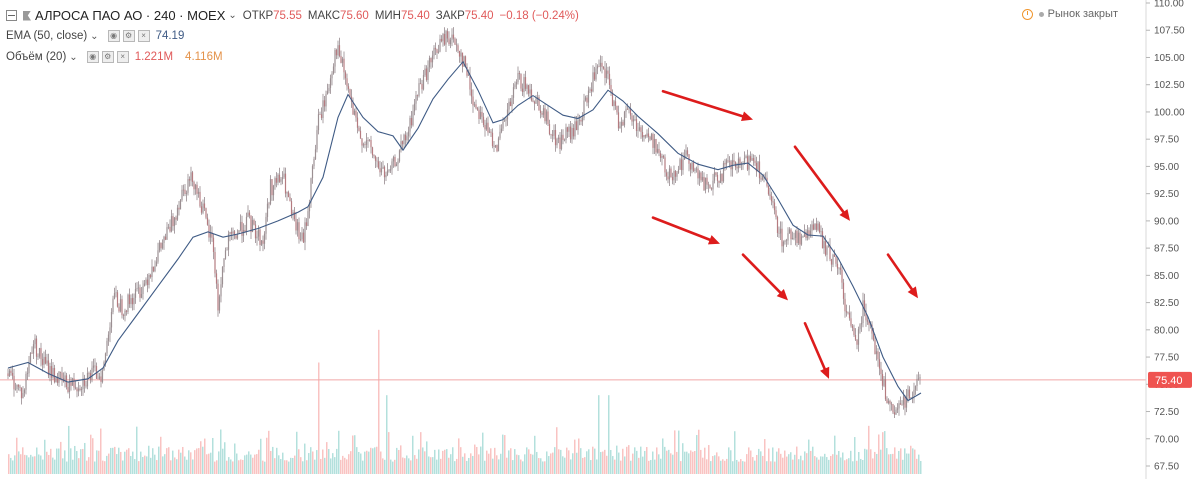  Describe the element at coordinates (11, 15) in the screenshot. I see `collapse-icon` at that location.